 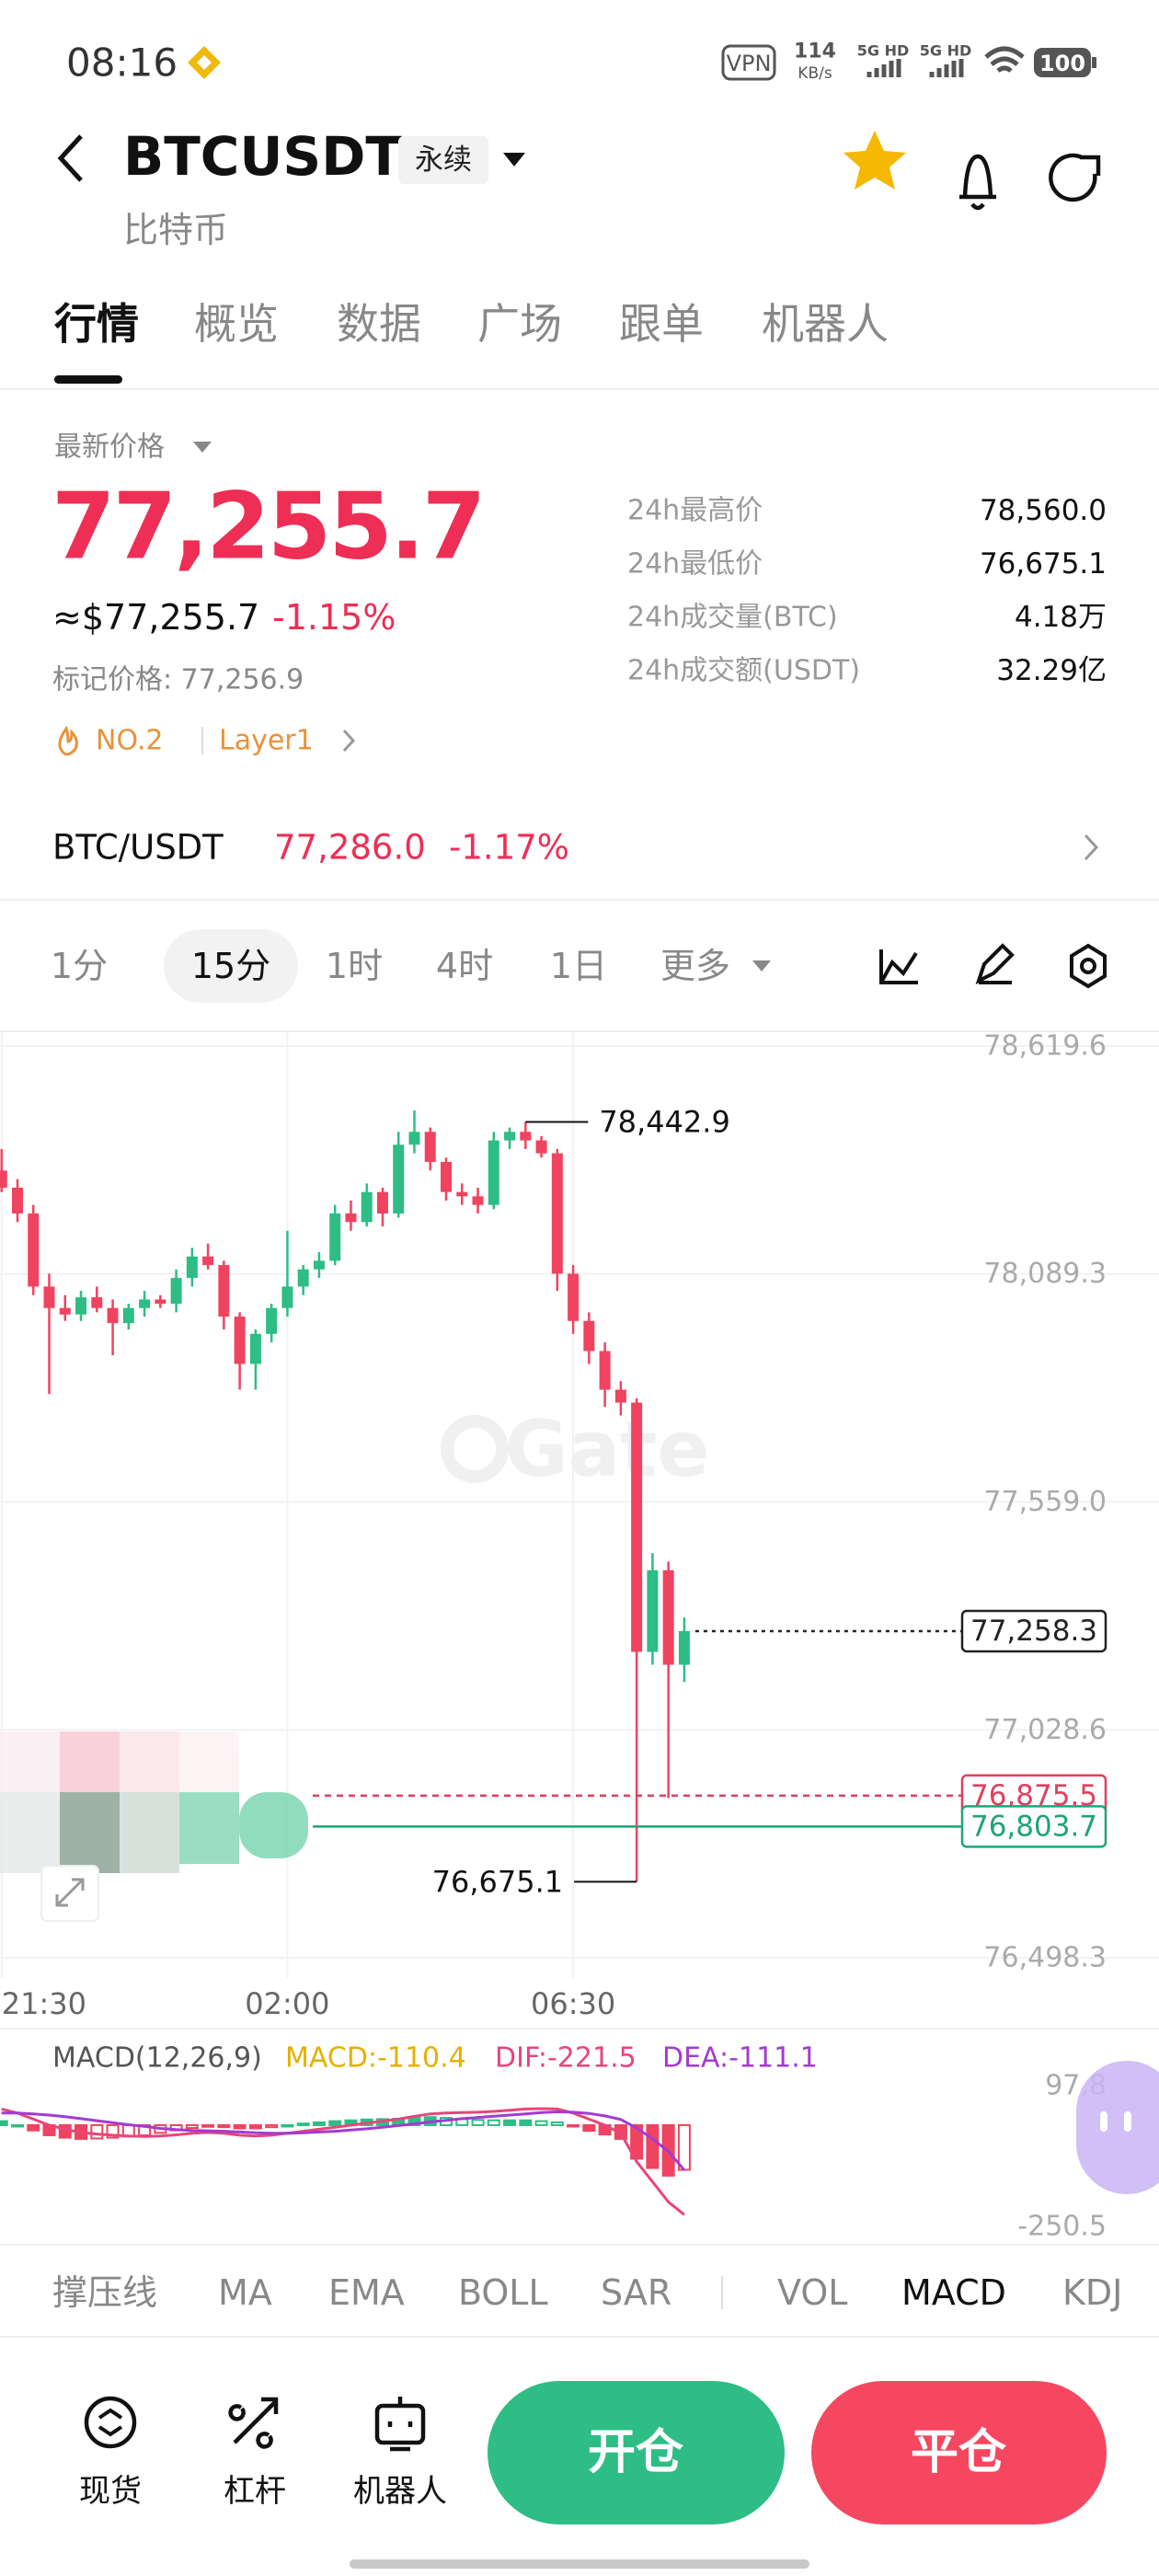 What do you see at coordinates (255, 2491) in the screenshot?
I see `nav-label: 杠杆` at bounding box center [255, 2491].